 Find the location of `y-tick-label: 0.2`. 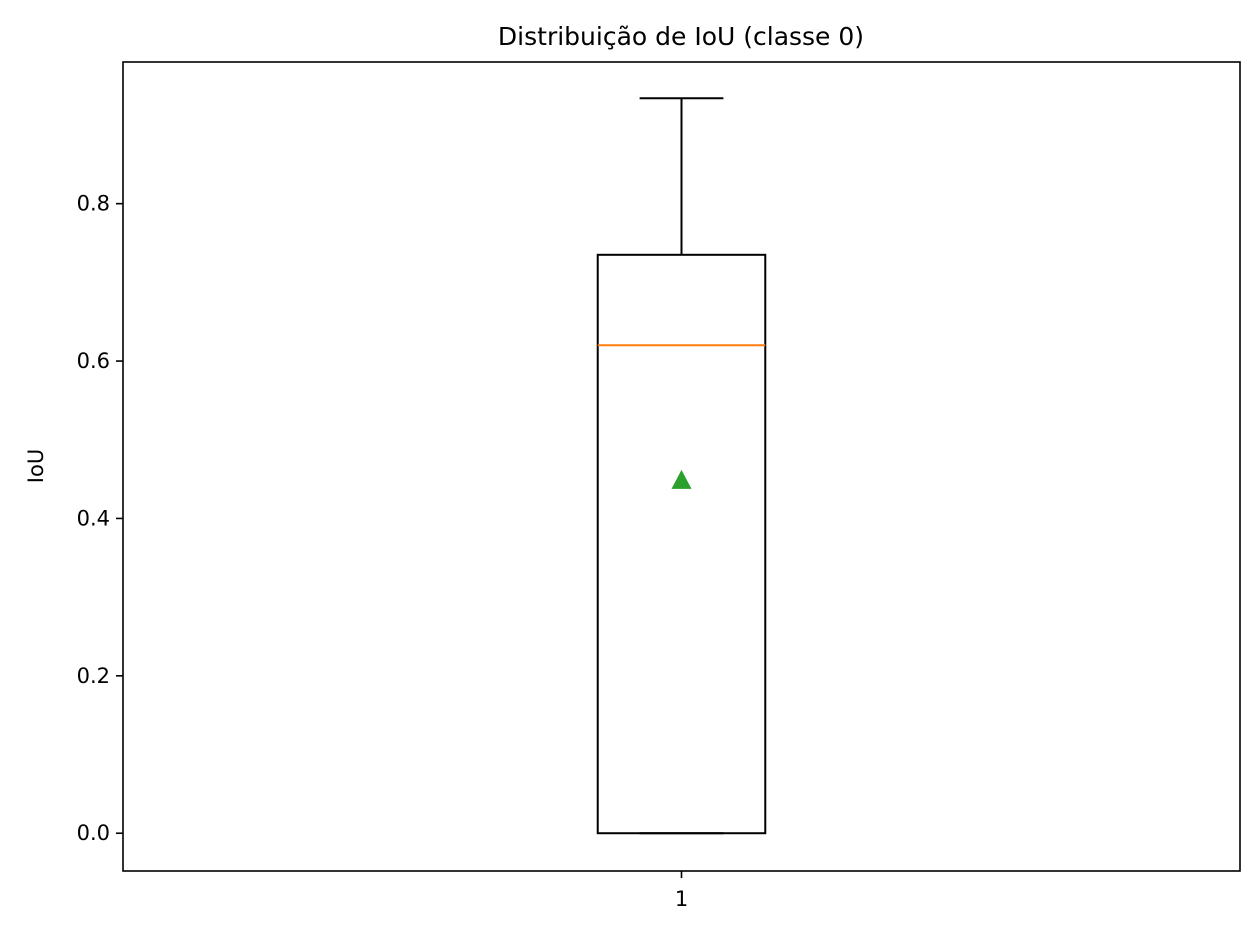

y-tick-label: 0.2 is located at coordinates (93, 676).